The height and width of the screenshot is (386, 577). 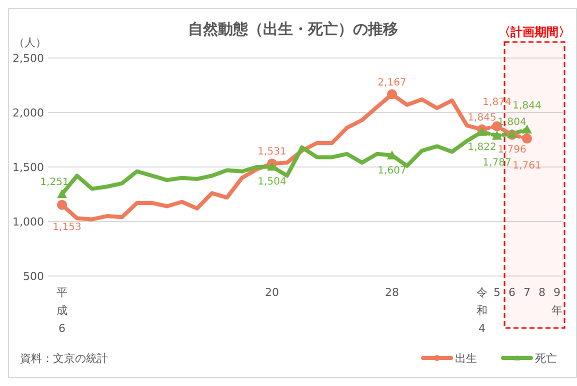 What do you see at coordinates (534, 32) in the screenshot?
I see `band-label: 〈計画期間〉` at bounding box center [534, 32].